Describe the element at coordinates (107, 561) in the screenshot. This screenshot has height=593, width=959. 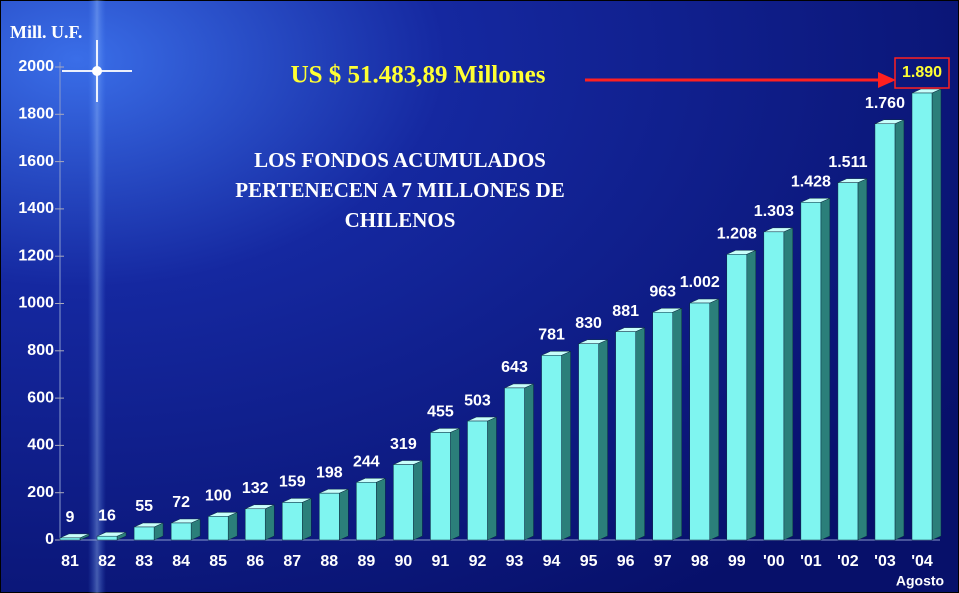
I see `x-tick-label: 82` at that location.